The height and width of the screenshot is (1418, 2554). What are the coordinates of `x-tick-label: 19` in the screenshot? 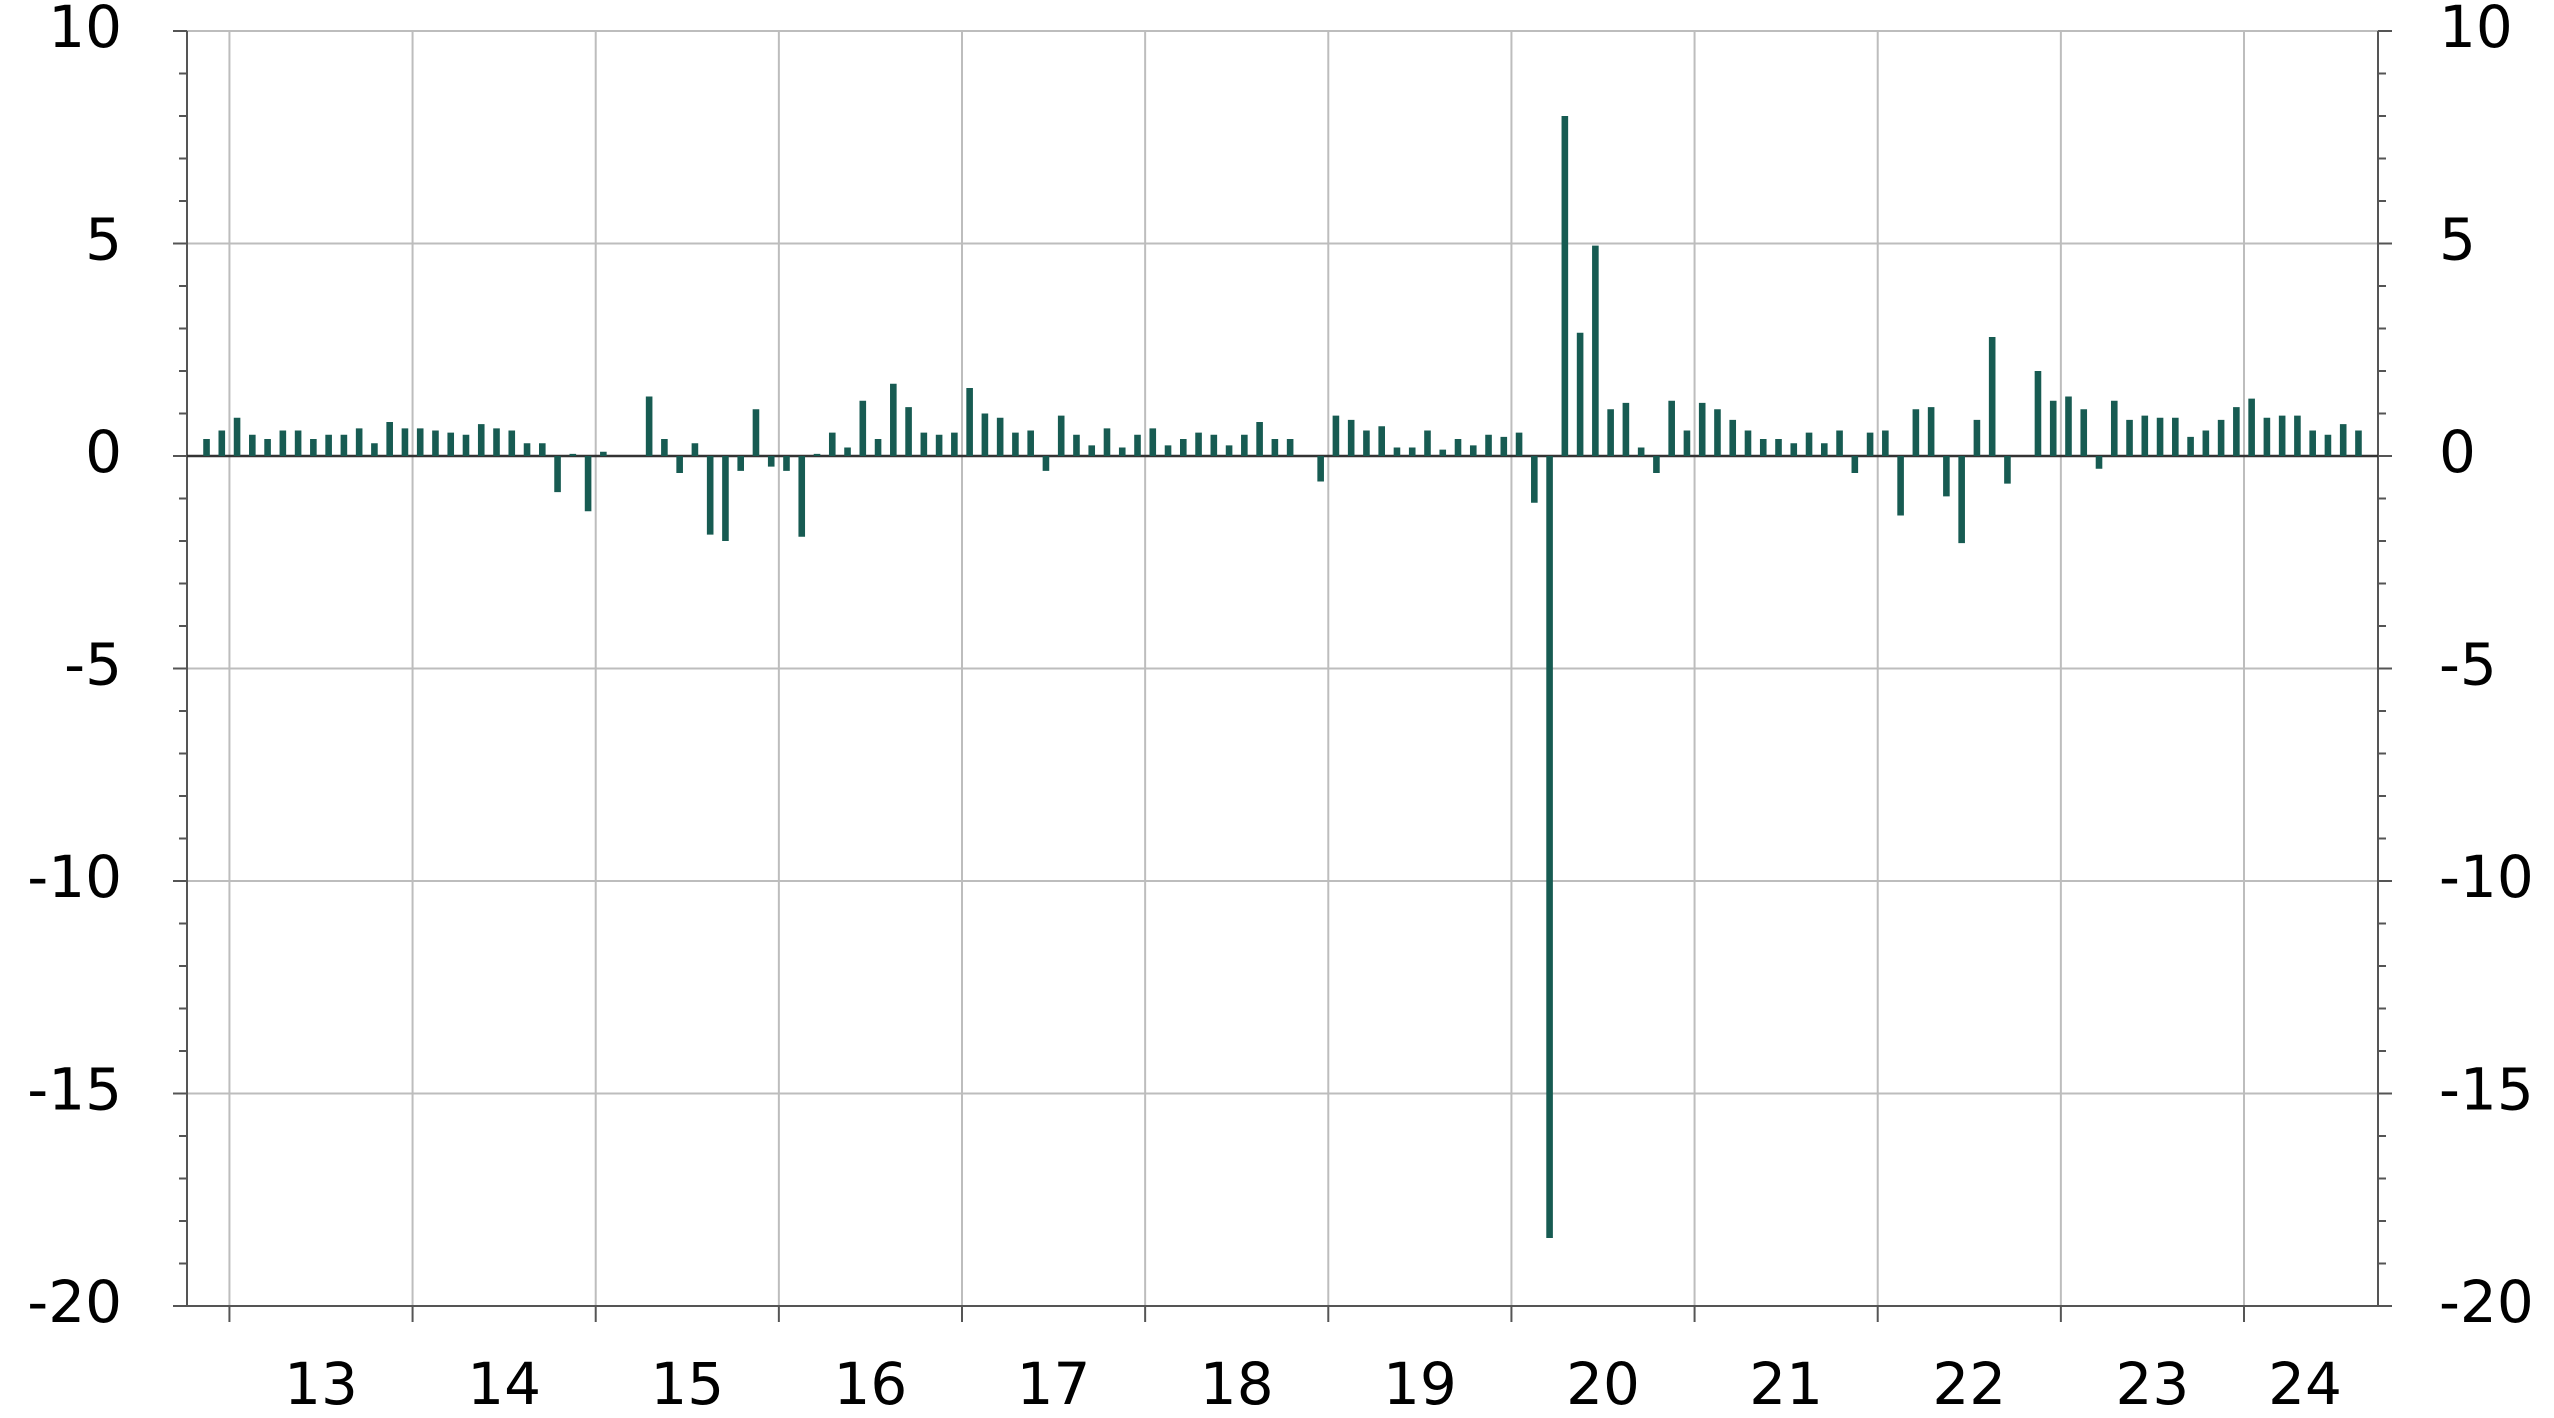 It's located at (1420, 1384).